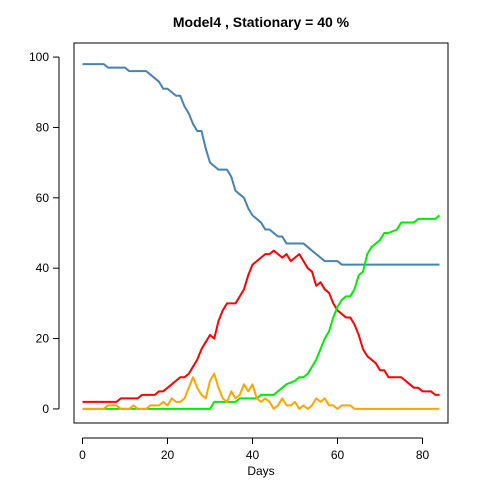 This screenshot has height=480, width=480. What do you see at coordinates (253, 455) in the screenshot?
I see `x-tick-label: 40` at bounding box center [253, 455].